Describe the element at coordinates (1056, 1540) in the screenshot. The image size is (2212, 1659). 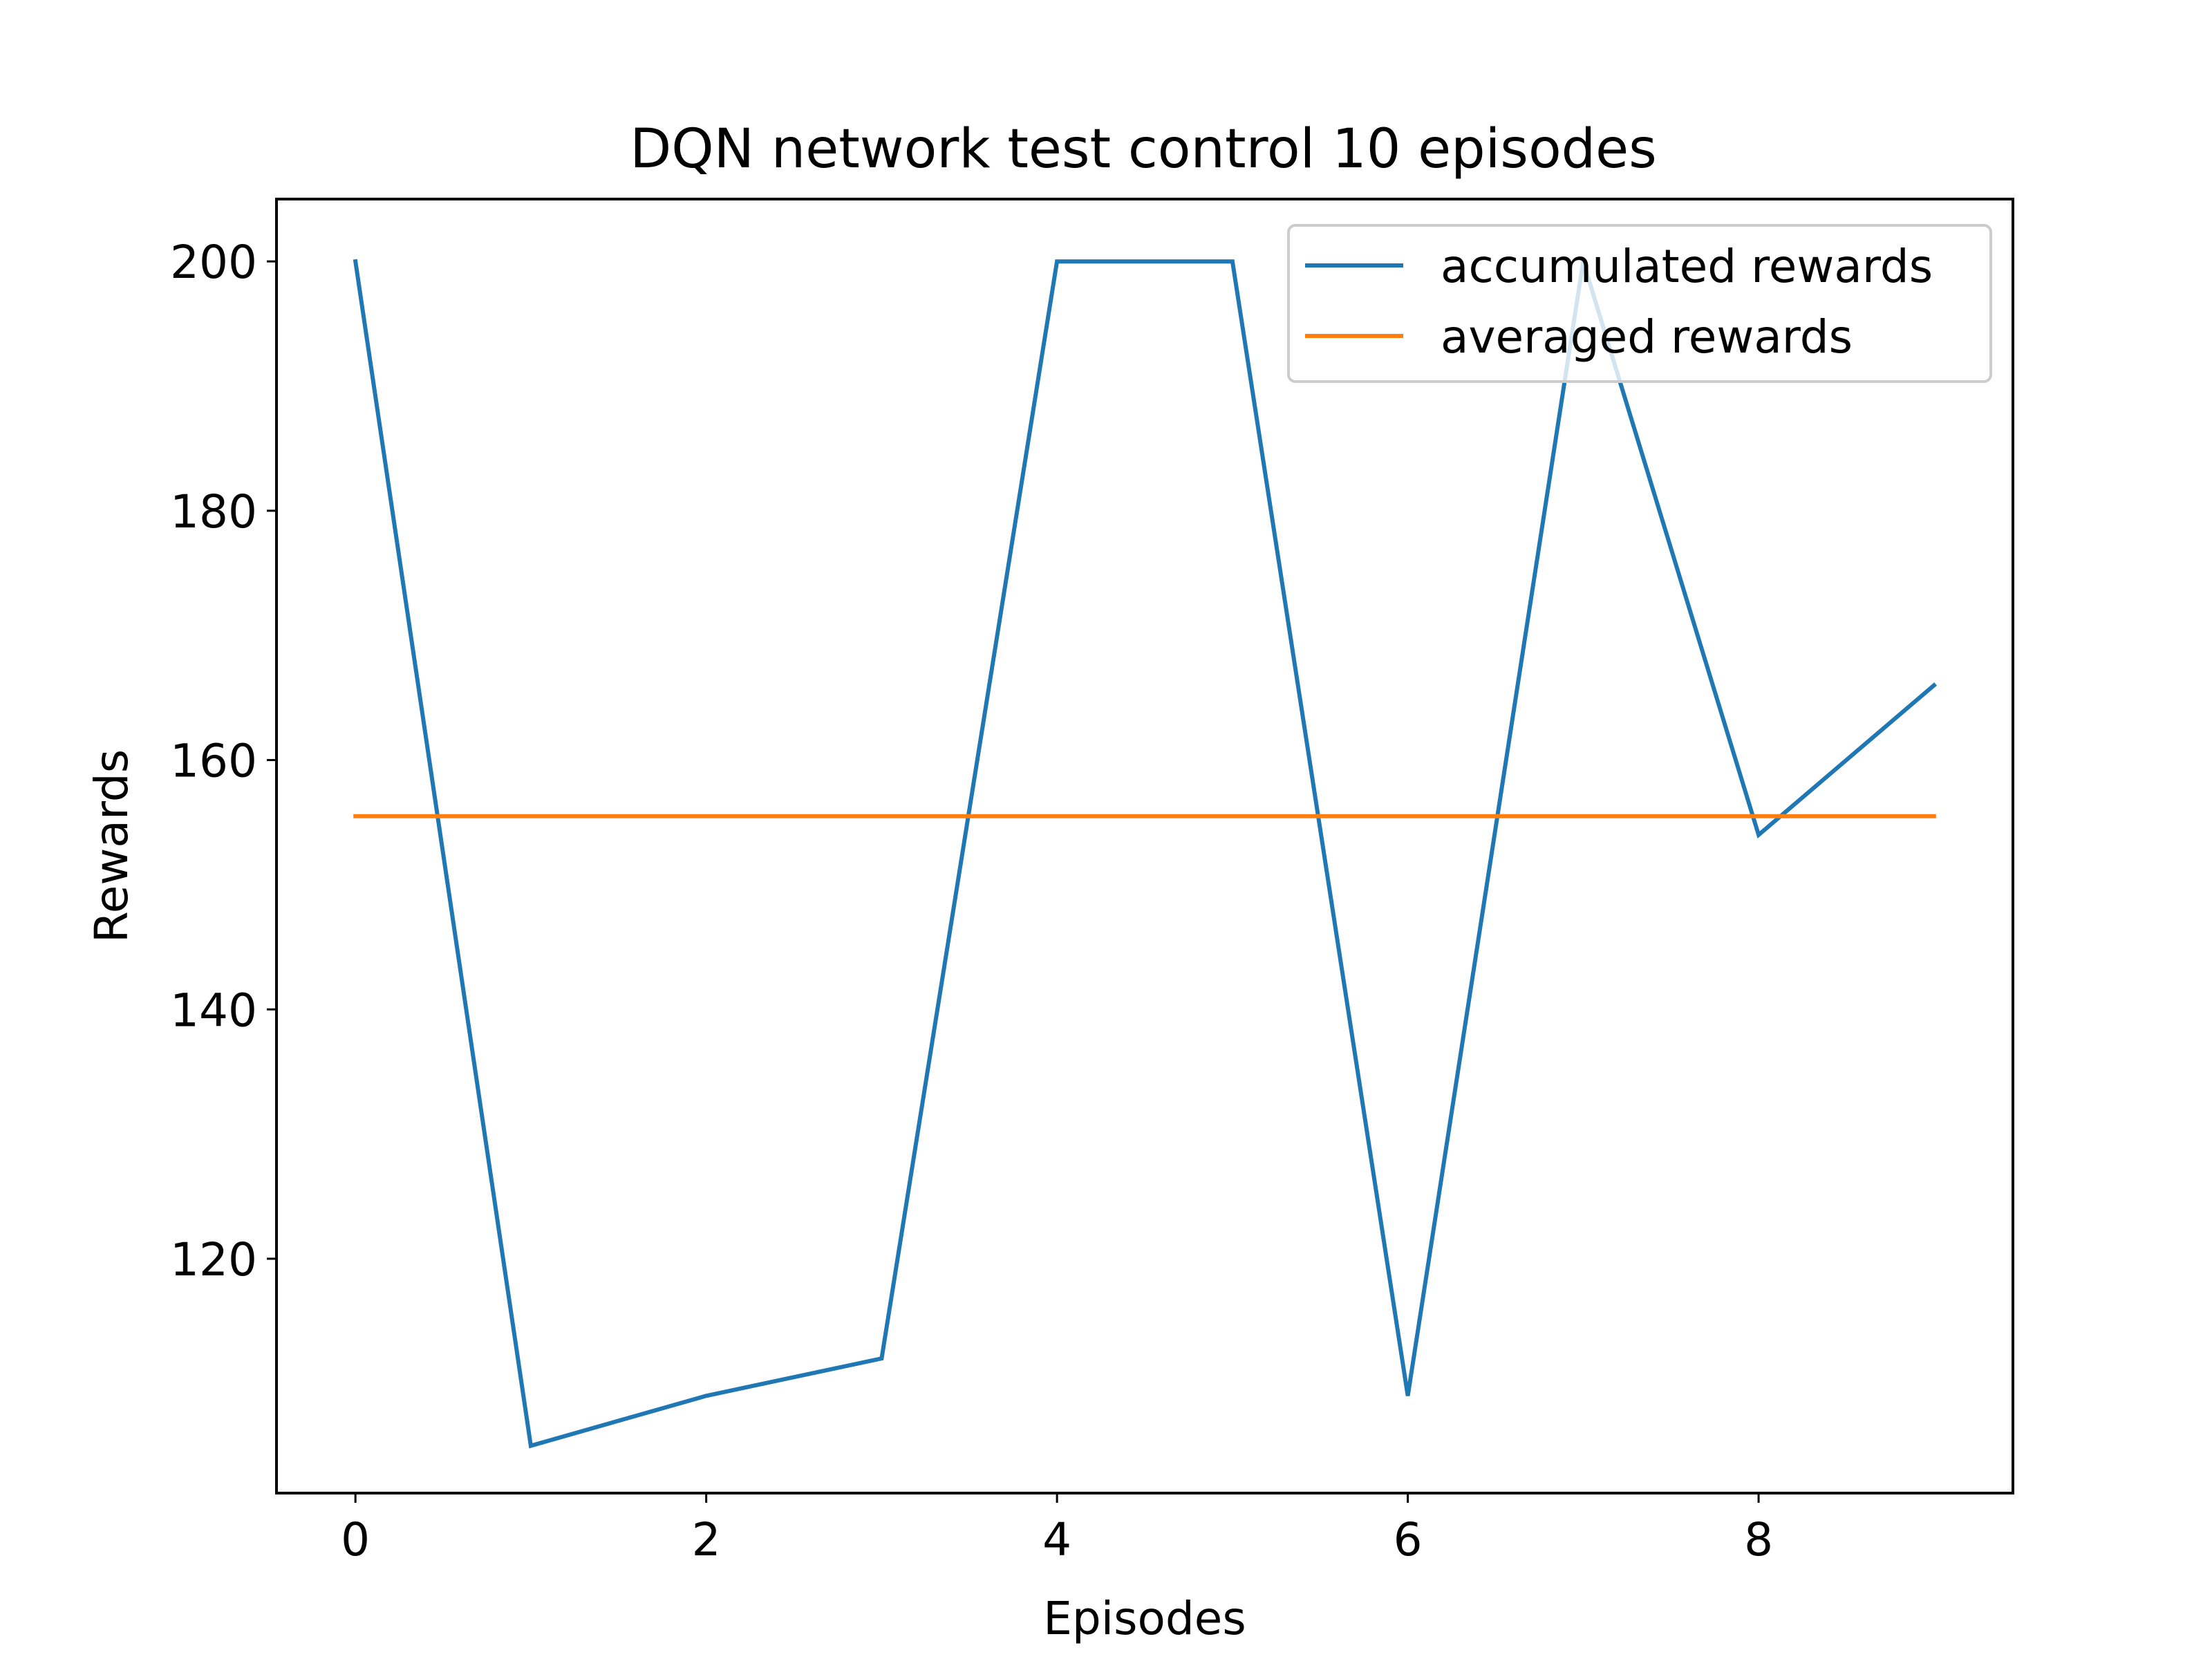
I see `x-tick-label: 4` at that location.